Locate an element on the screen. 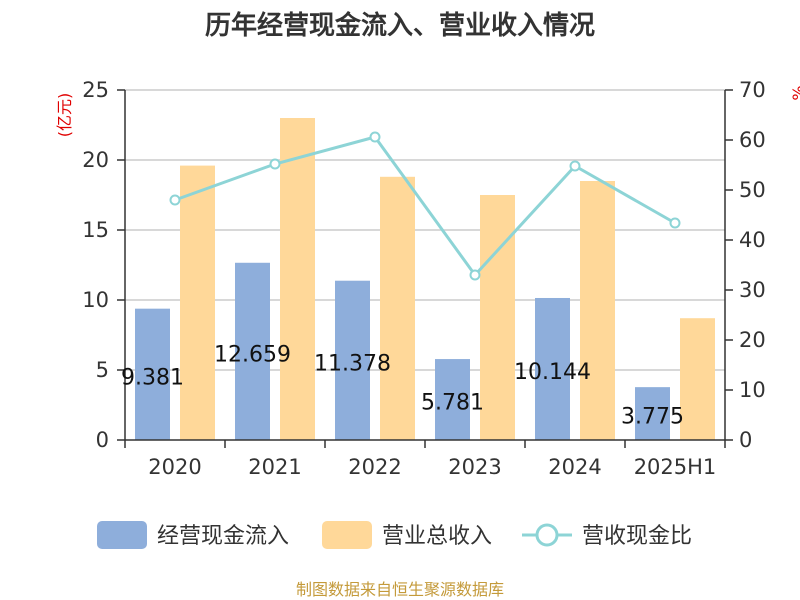 This screenshot has height=600, width=800. legend-label: 营业总收入 is located at coordinates (437, 536).